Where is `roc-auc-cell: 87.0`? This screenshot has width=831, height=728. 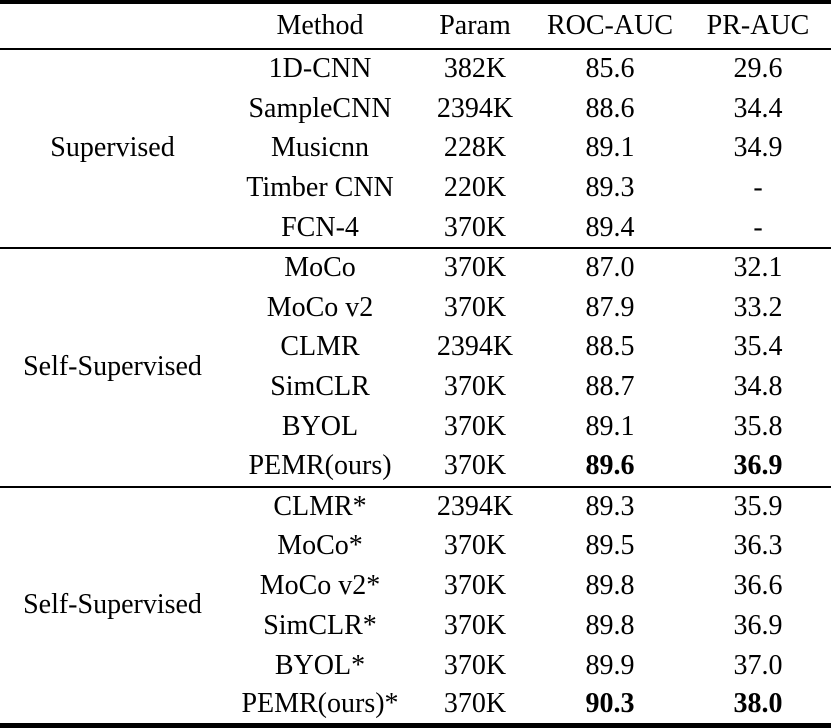
roc-auc-cell: 87.0 is located at coordinates (610, 268).